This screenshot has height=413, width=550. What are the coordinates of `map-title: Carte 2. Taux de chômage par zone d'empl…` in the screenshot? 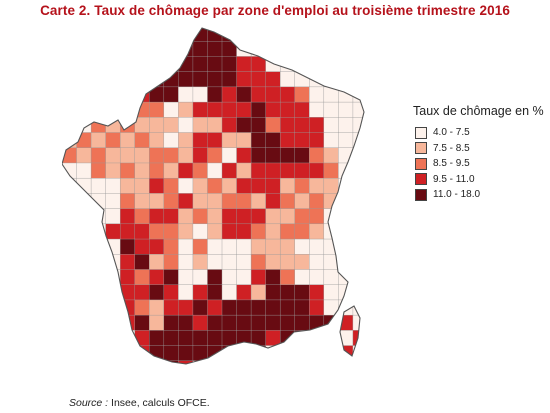 It's located at (275, 10).